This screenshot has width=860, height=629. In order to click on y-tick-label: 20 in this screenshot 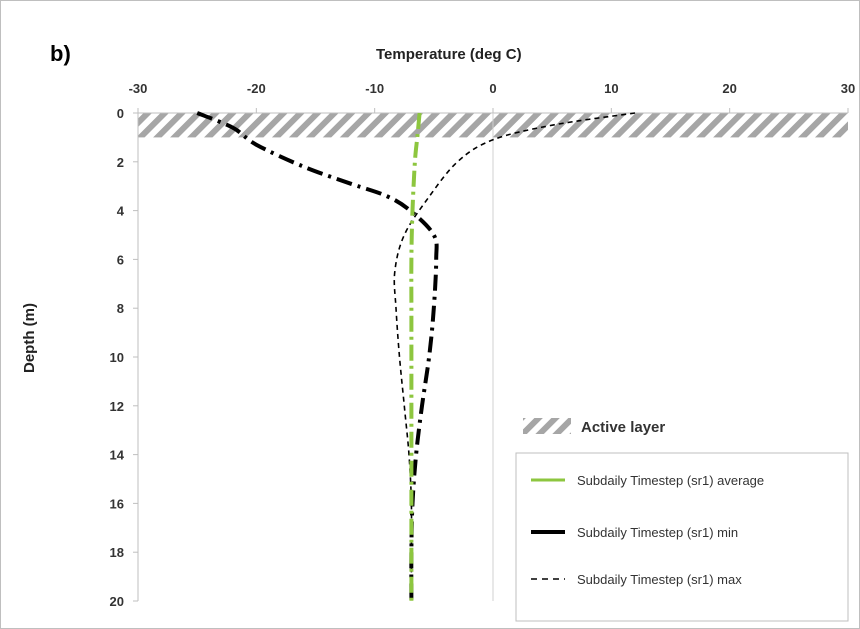, I will do `click(117, 601)`.